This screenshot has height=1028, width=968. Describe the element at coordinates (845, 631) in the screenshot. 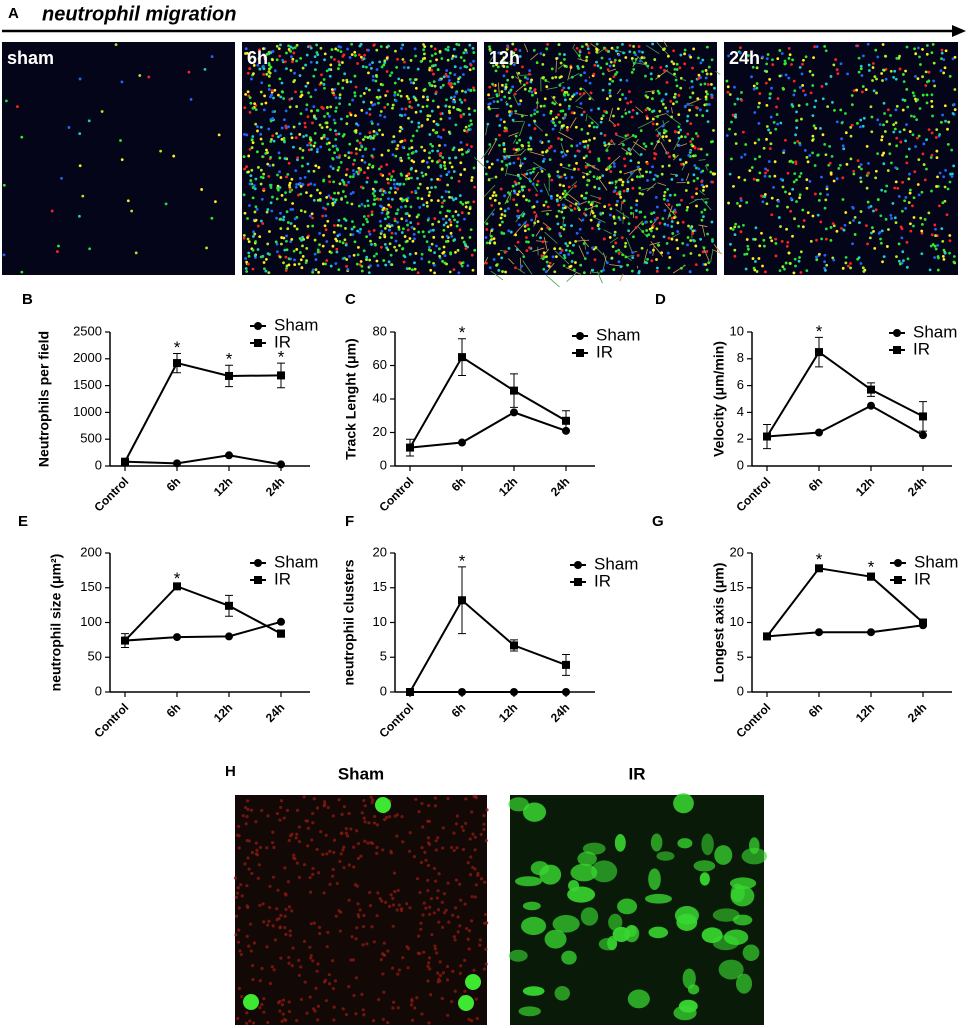

I see `series-line` at that location.